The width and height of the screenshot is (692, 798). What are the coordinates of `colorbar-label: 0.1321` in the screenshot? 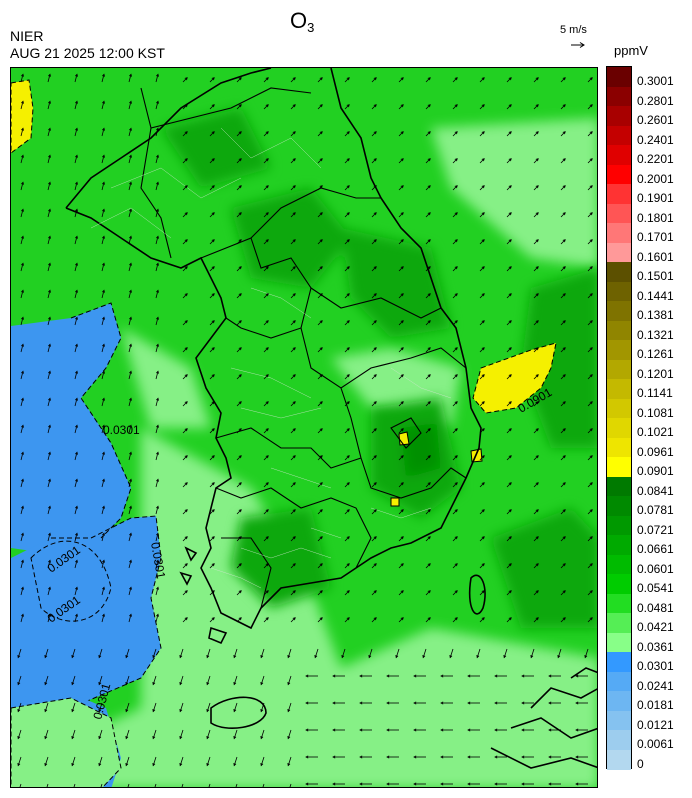 It's located at (655, 334).